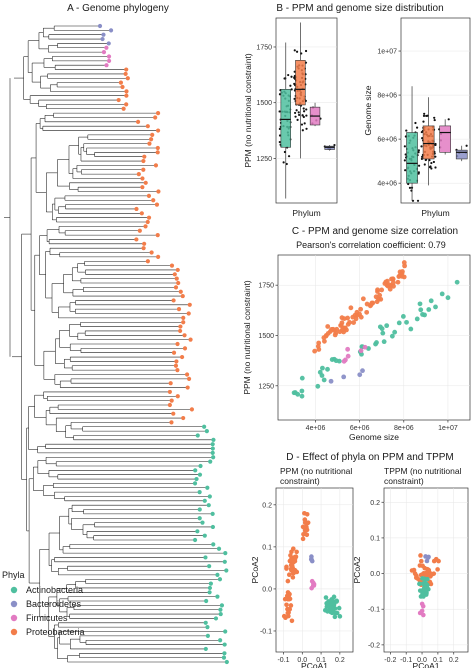  What do you see at coordinates (387, 140) in the screenshot?
I see `b2-y-tick-label: 6e+06` at bounding box center [387, 140].